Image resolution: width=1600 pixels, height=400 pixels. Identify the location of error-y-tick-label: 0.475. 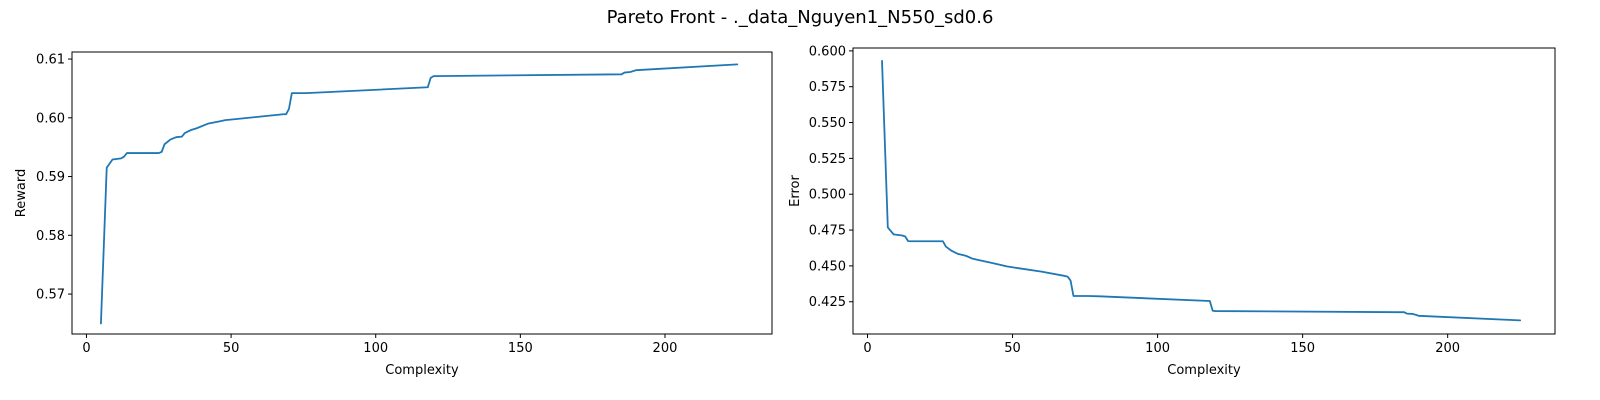
(827, 231).